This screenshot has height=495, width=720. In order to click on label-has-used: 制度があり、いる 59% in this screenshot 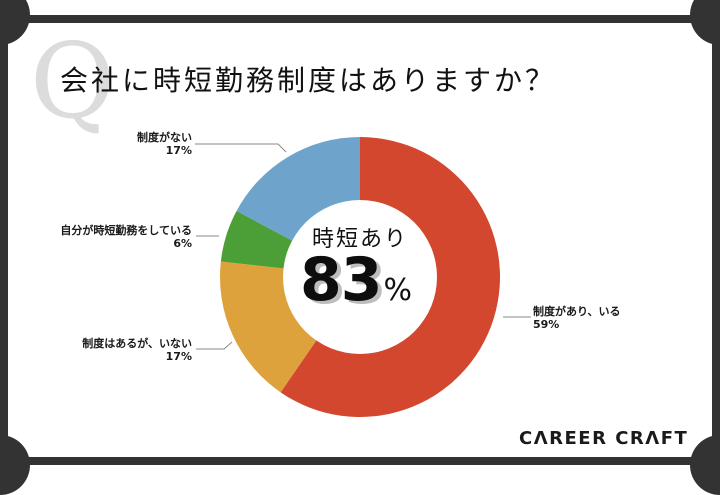, I will do `click(577, 318)`.